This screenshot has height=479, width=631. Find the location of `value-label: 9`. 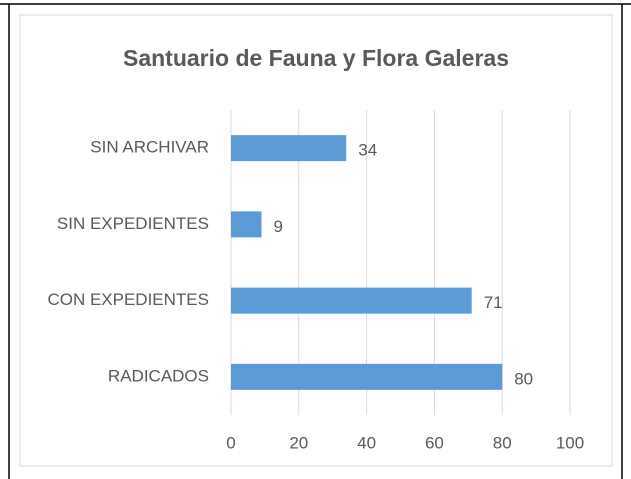

value-label: 9 is located at coordinates (278, 226).